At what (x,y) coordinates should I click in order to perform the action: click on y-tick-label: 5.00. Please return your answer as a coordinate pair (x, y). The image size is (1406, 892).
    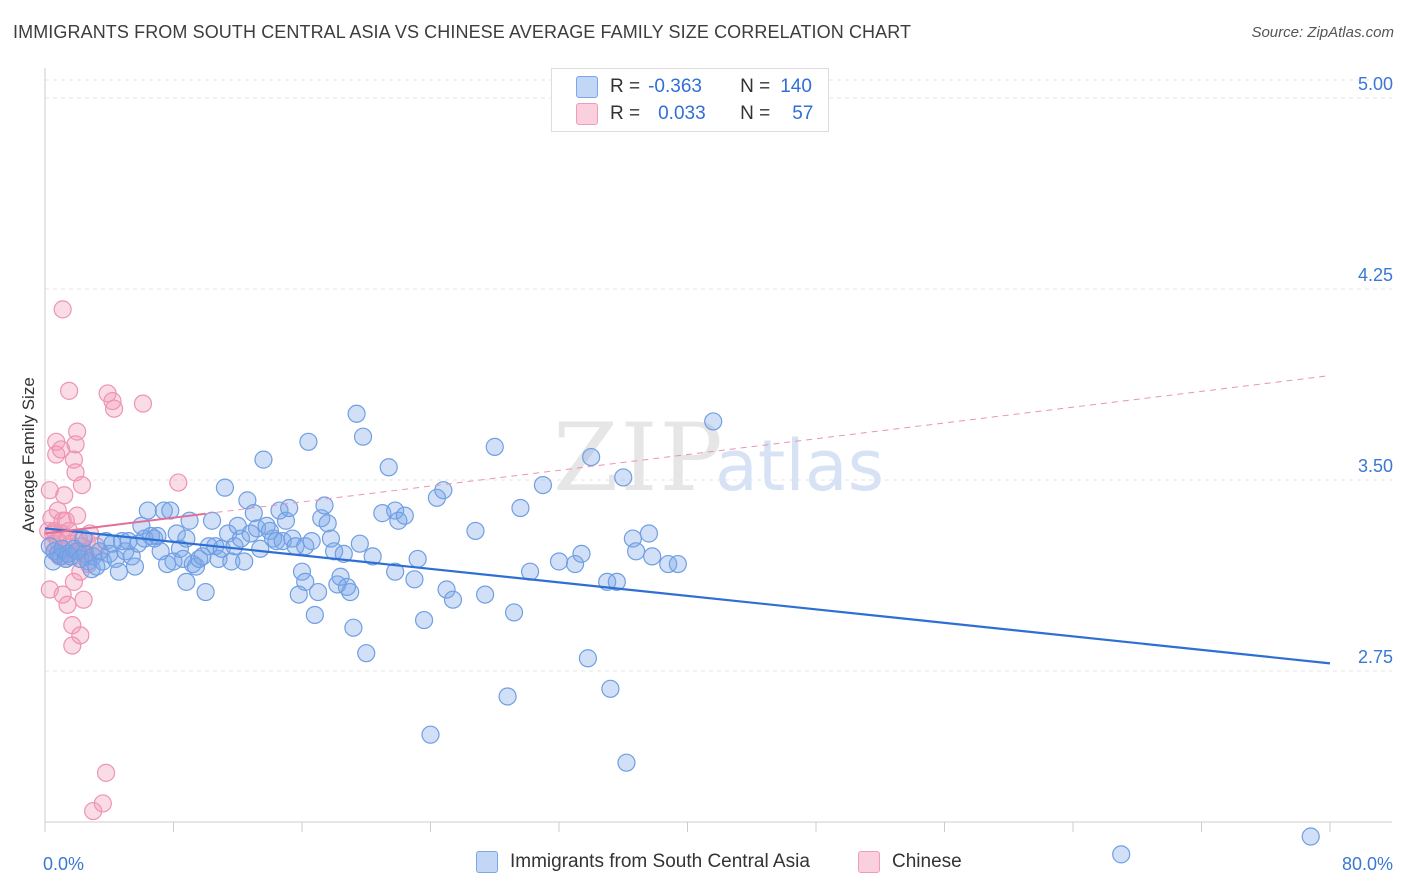
    Looking at the image, I should click on (1375, 84).